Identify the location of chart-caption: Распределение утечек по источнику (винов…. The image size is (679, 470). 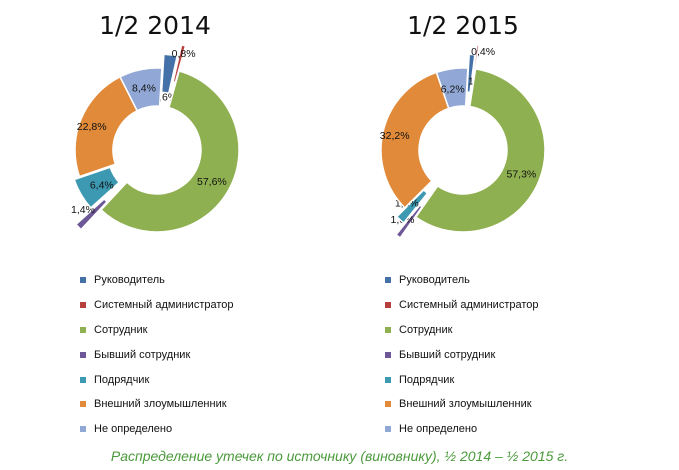
(339, 456).